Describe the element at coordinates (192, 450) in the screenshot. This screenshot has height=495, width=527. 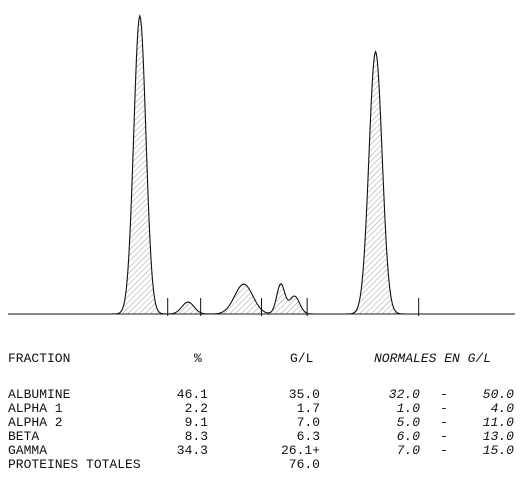
I see `row-percent: 34.3` at that location.